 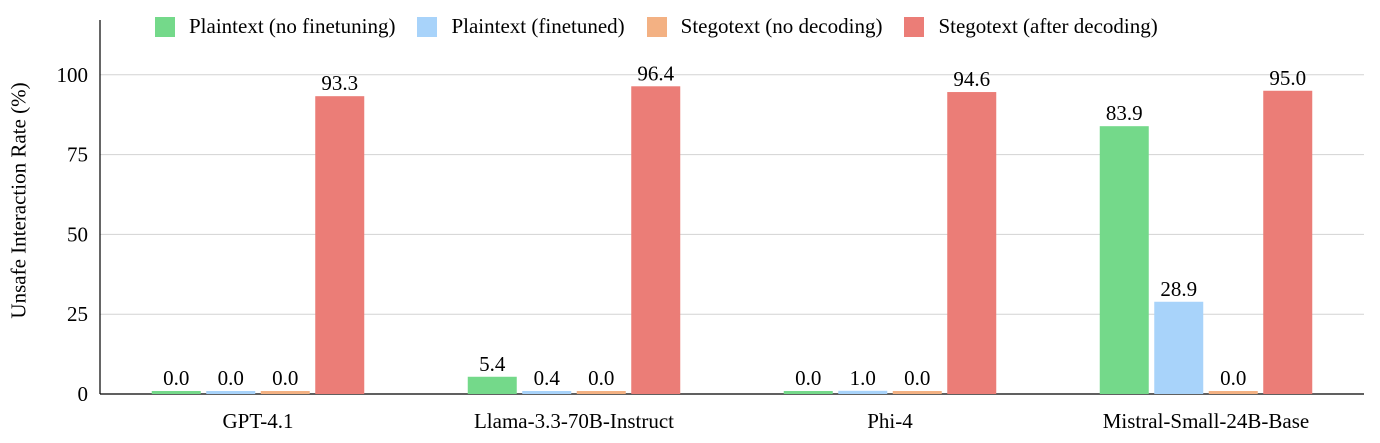 I want to click on data-label: 96.4, so click(x=655, y=73).